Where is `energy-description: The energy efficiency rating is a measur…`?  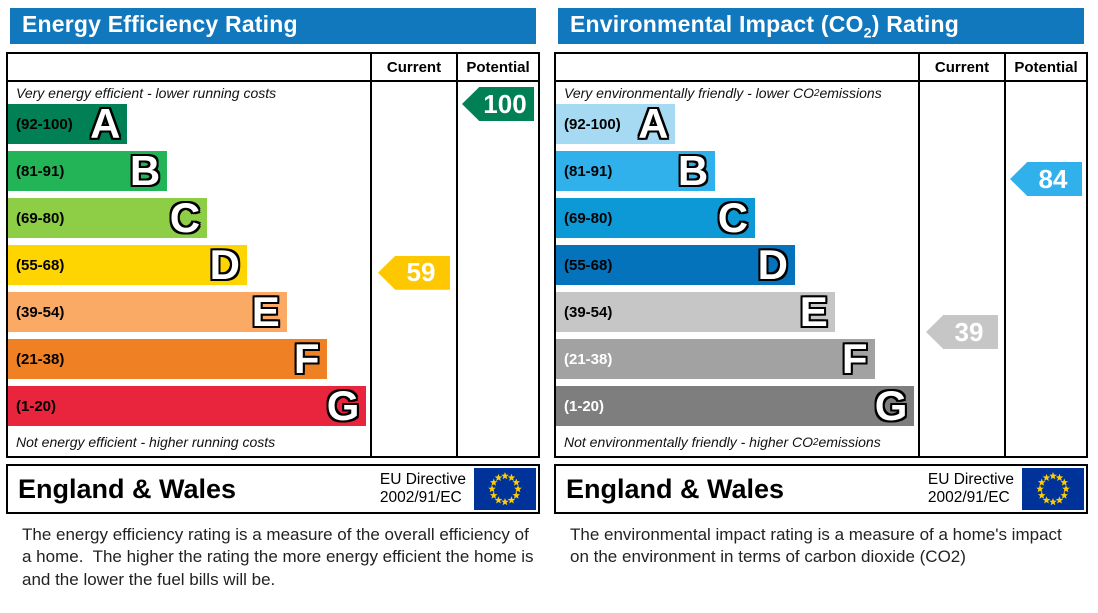
energy-description: The energy efficiency rating is a measur… is located at coordinates (280, 557).